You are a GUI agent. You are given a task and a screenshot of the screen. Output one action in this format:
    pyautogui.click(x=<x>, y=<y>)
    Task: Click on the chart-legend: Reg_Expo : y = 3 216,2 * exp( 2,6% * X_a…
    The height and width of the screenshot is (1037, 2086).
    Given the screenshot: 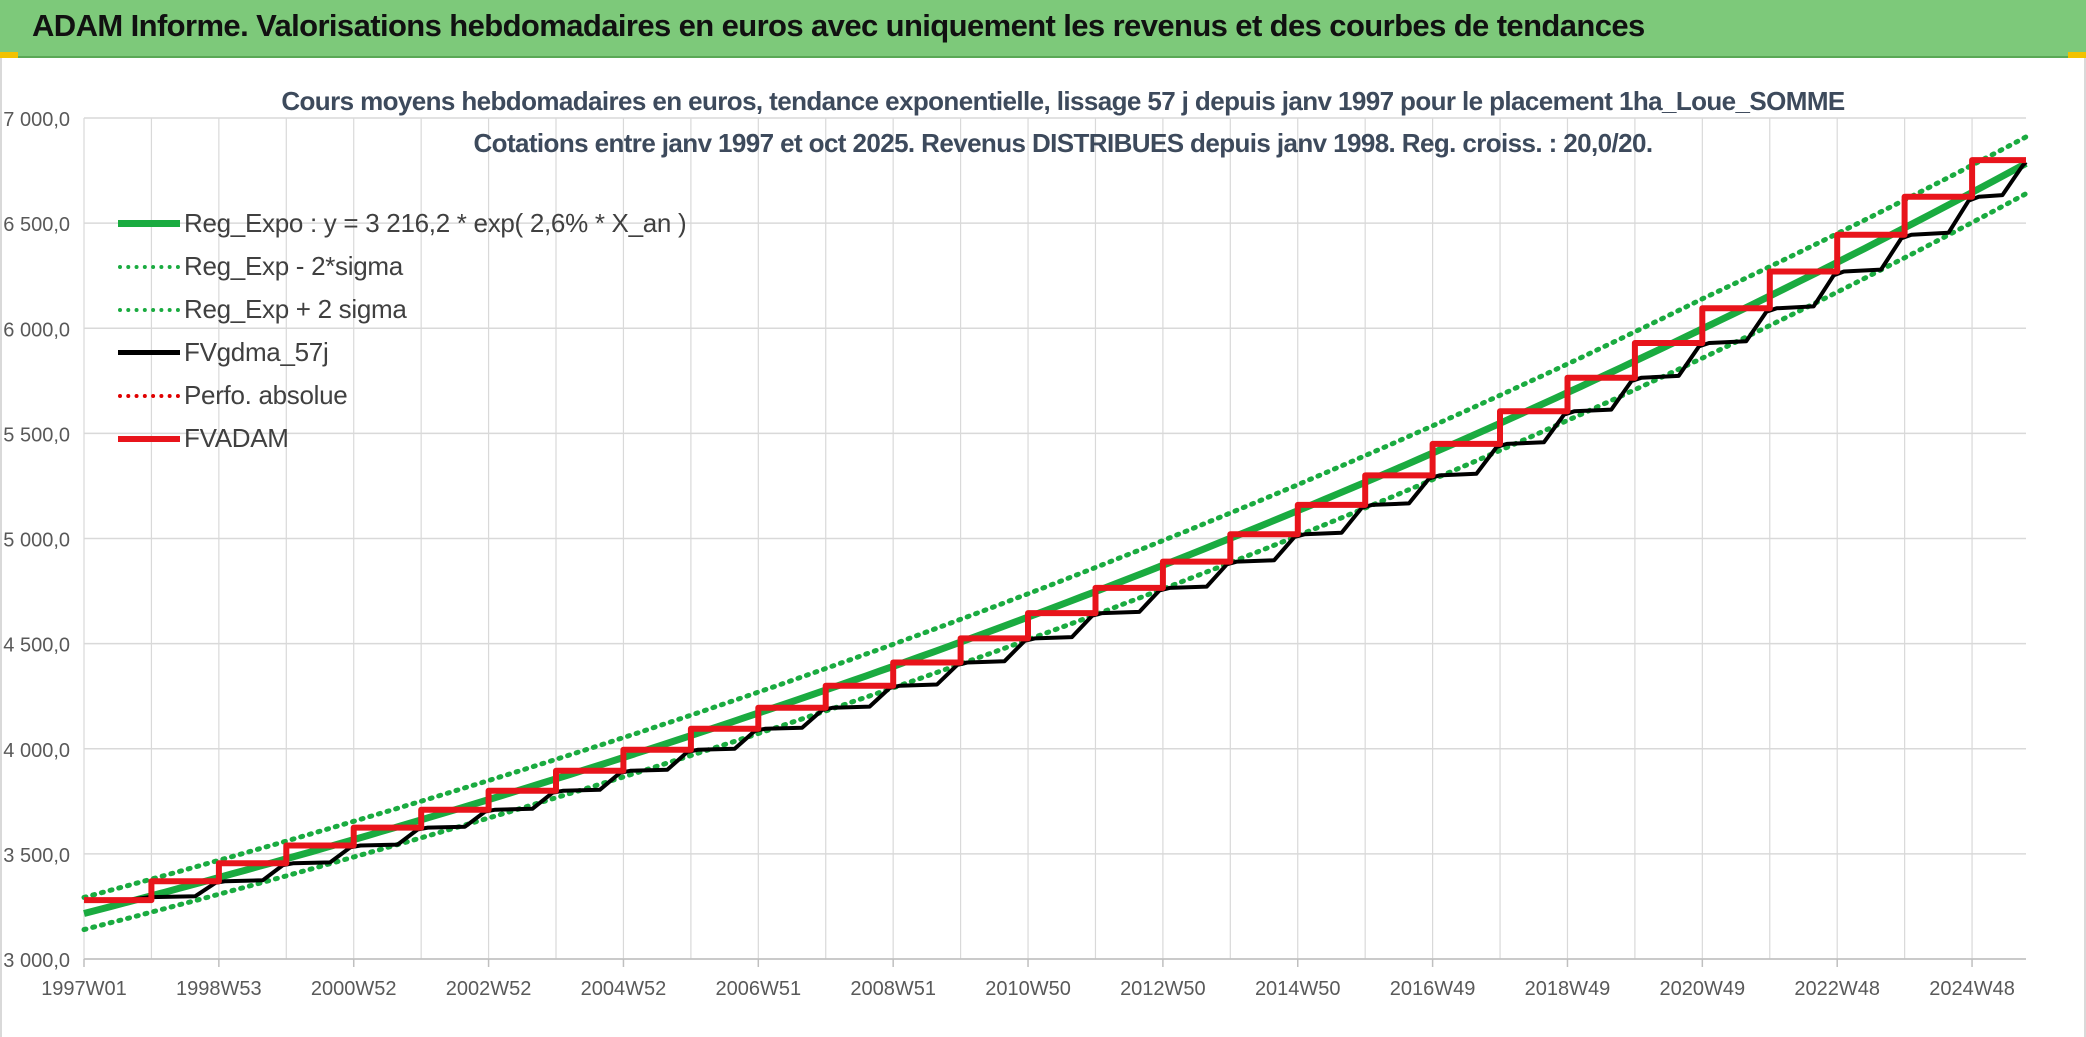 What is the action you would take?
    pyautogui.click(x=402, y=331)
    